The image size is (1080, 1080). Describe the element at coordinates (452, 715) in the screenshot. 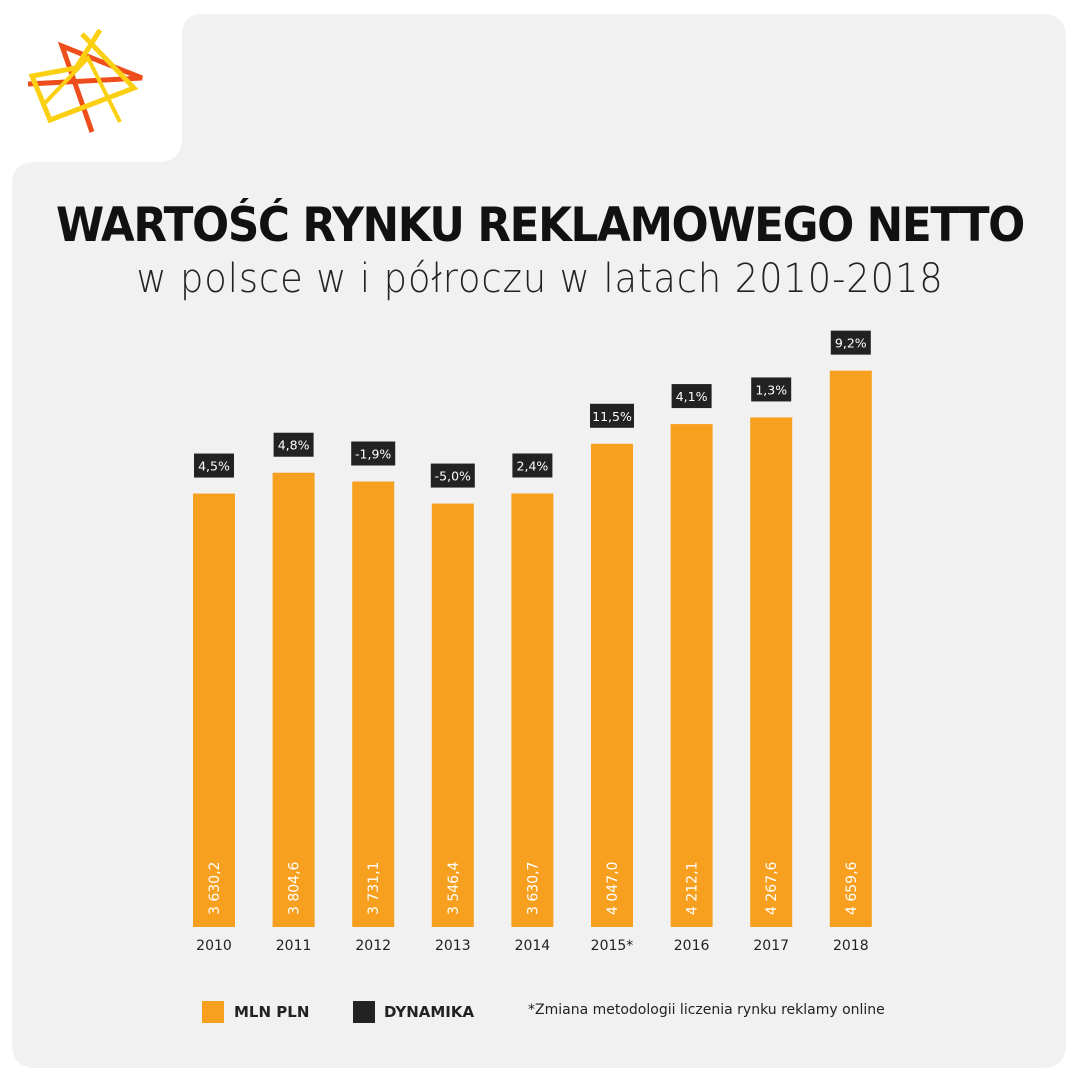

I see `bar-2013` at that location.